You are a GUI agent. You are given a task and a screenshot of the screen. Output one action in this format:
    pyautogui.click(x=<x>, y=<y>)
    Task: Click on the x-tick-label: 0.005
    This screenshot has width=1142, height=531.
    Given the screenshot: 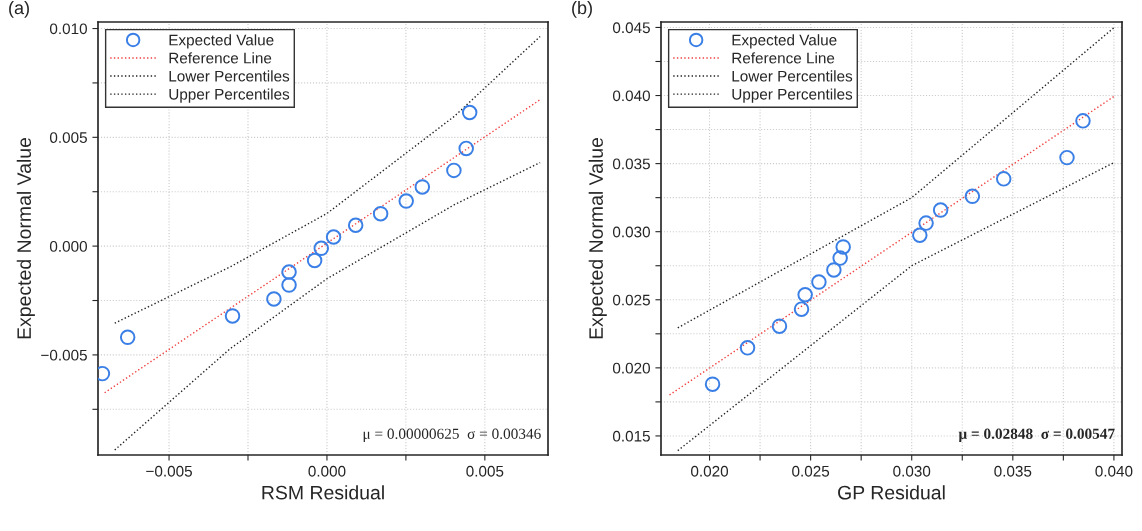 What is the action you would take?
    pyautogui.click(x=485, y=471)
    